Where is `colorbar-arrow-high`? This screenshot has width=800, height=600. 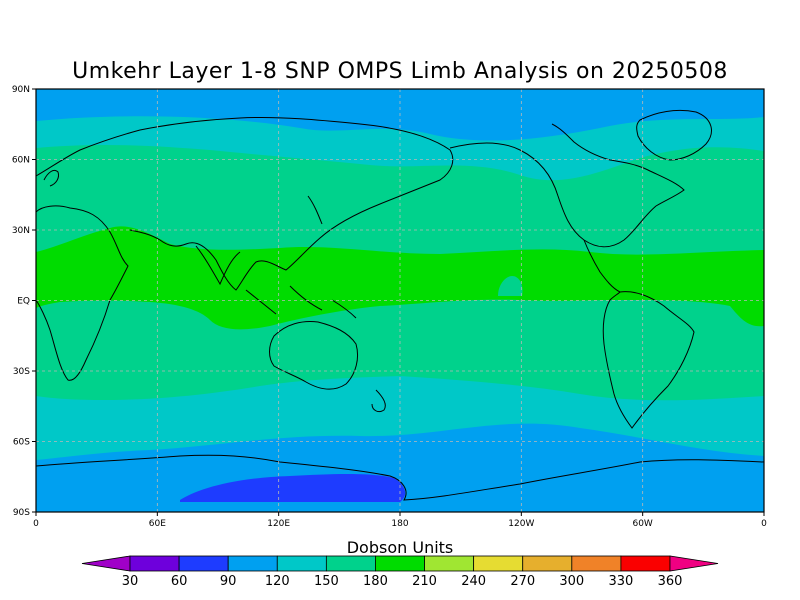
colorbar-arrow-high is located at coordinates (694, 563).